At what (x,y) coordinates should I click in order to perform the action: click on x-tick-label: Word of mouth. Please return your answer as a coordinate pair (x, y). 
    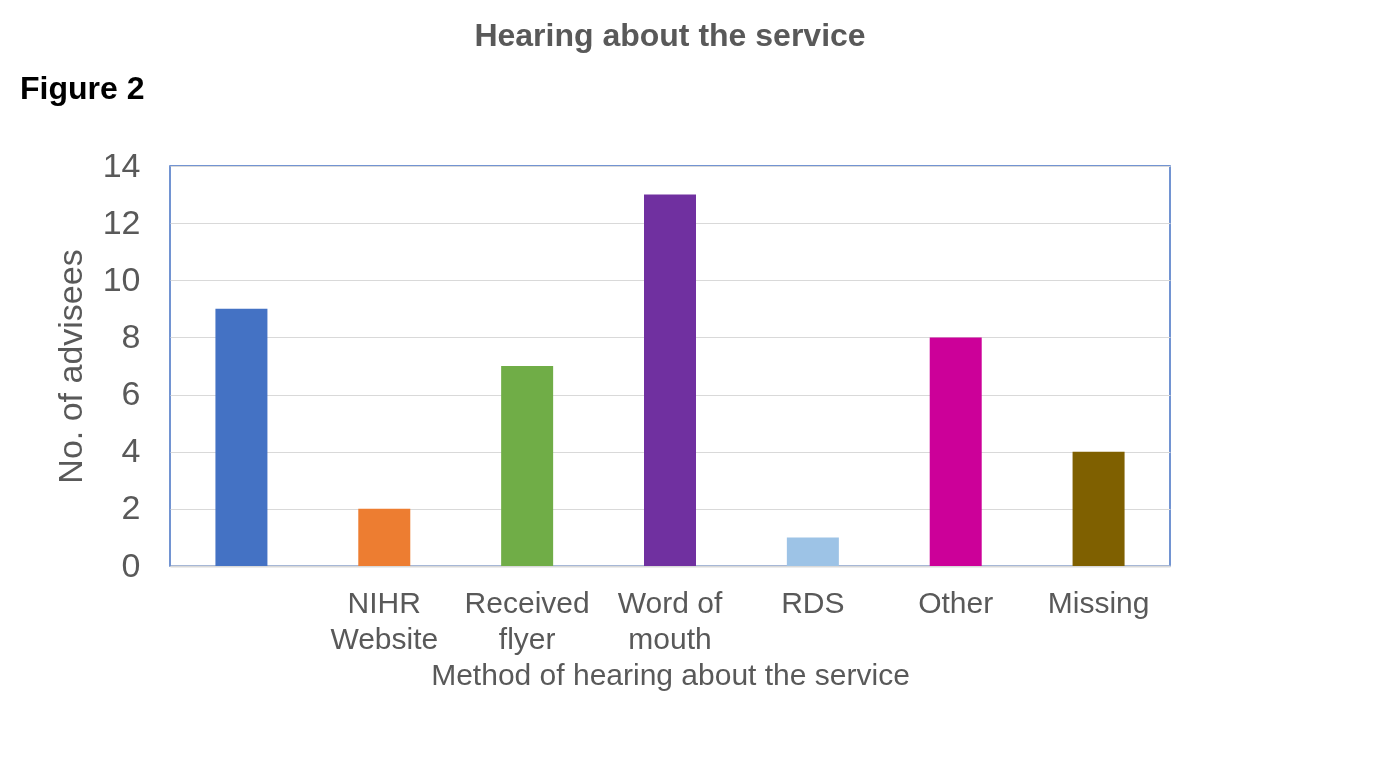
    Looking at the image, I should click on (670, 620).